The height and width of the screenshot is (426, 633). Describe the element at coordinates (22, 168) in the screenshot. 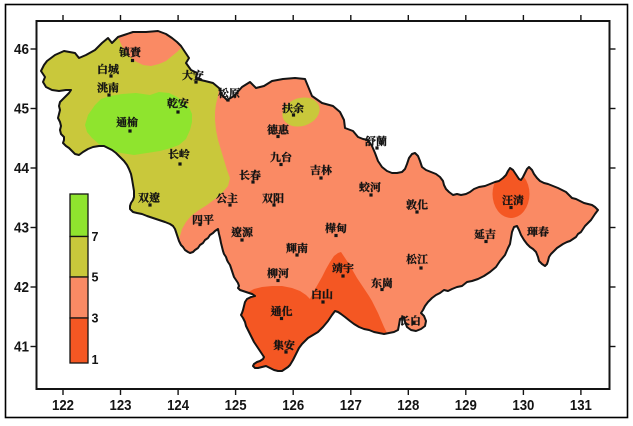

I see `svg-text: 44` at that location.